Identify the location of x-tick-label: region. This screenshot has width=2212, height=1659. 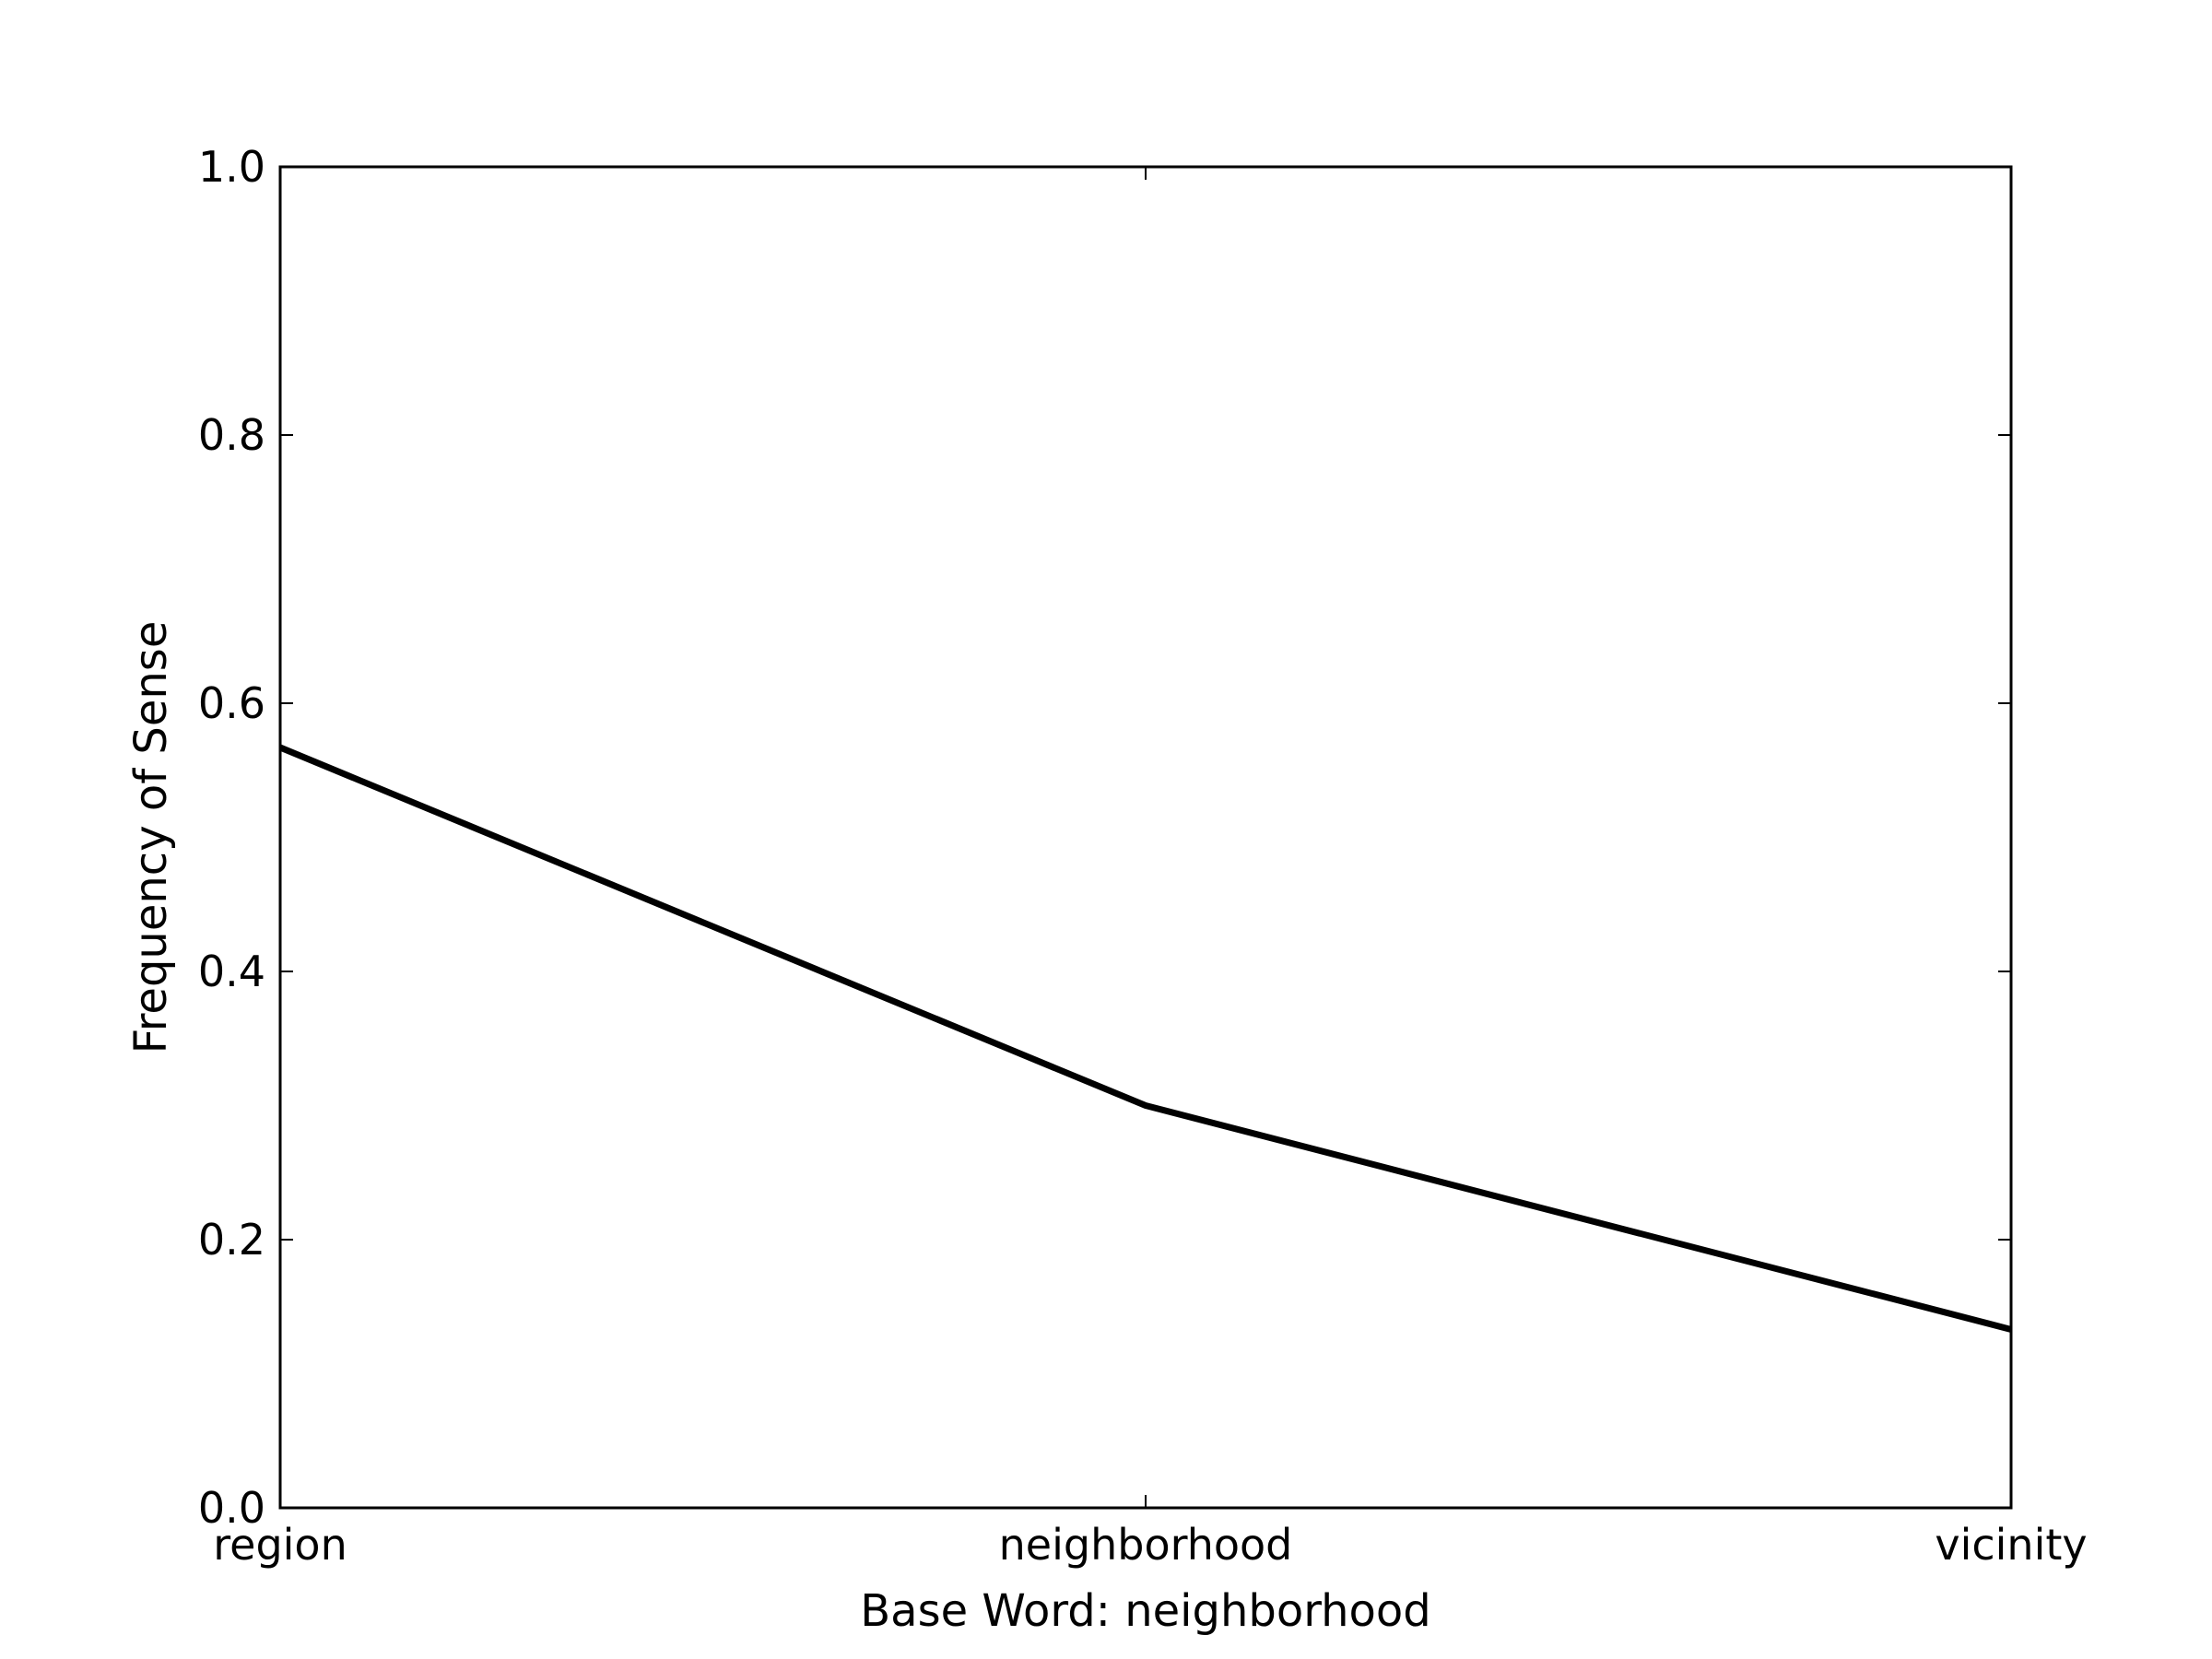
(280, 1545).